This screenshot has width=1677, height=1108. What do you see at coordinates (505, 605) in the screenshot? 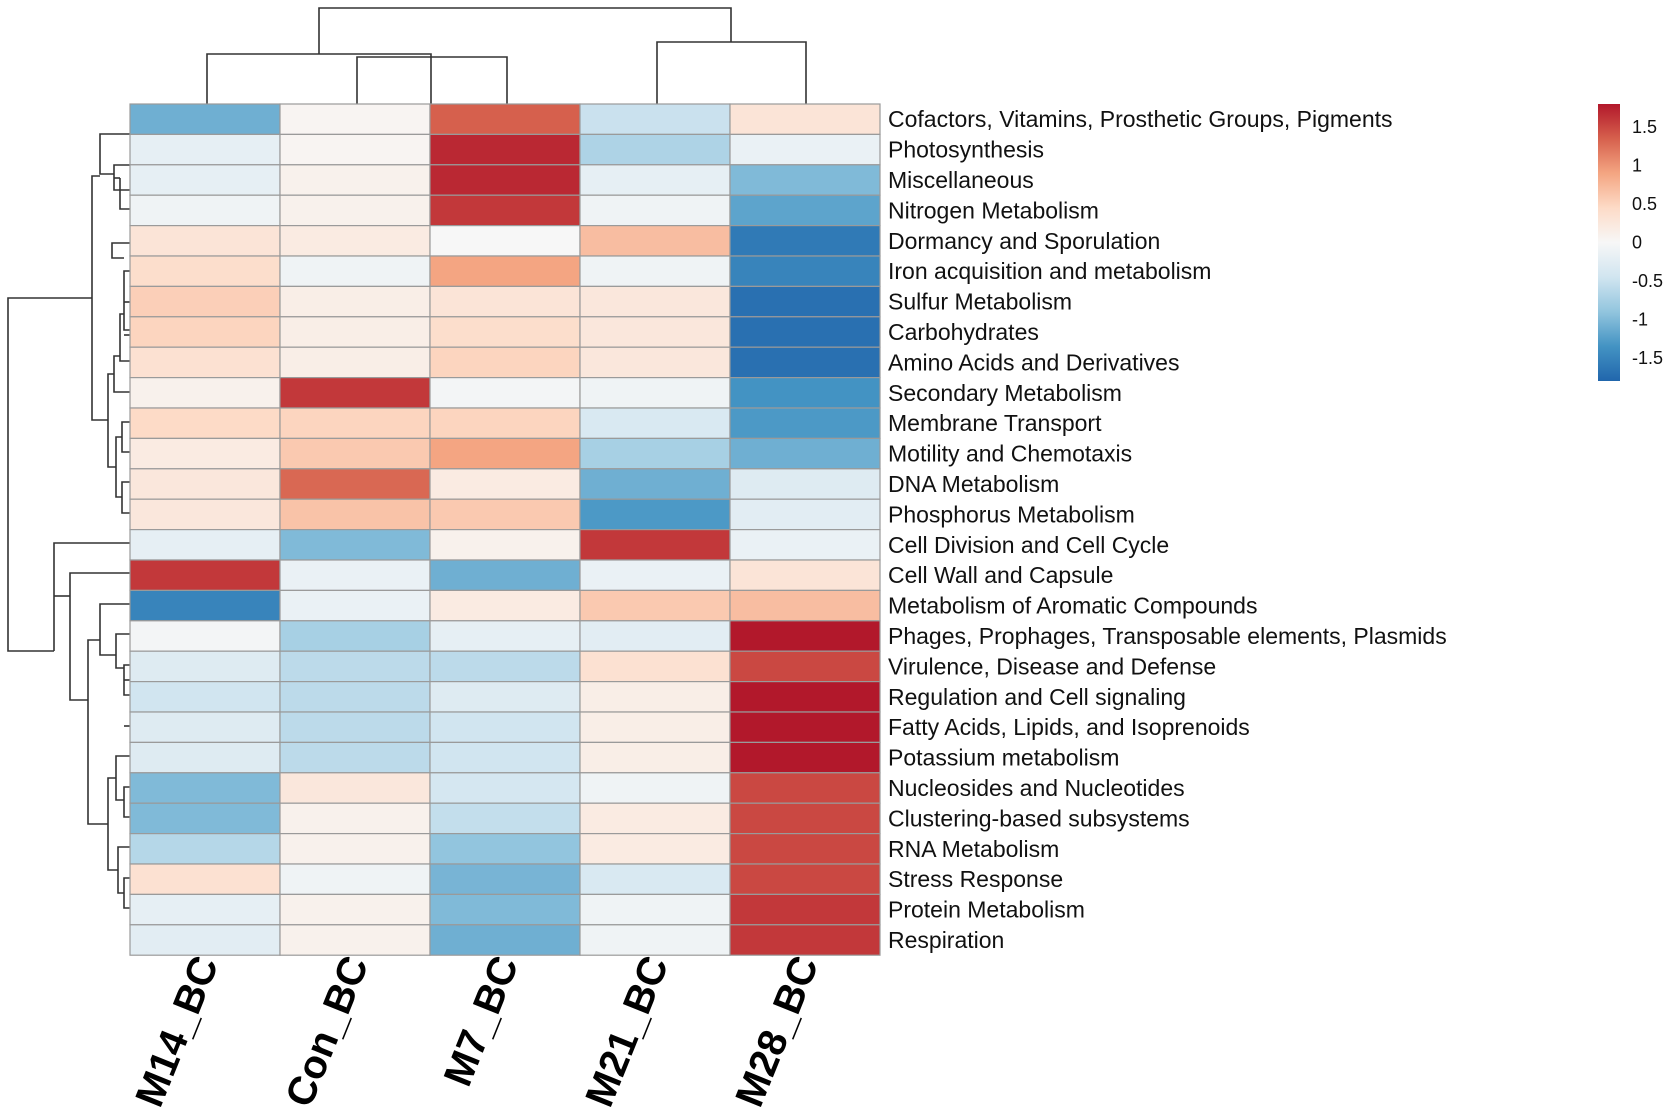
I see `heatmap-cell-metabolism-of-aromatic-compounds-m7-bc` at bounding box center [505, 605].